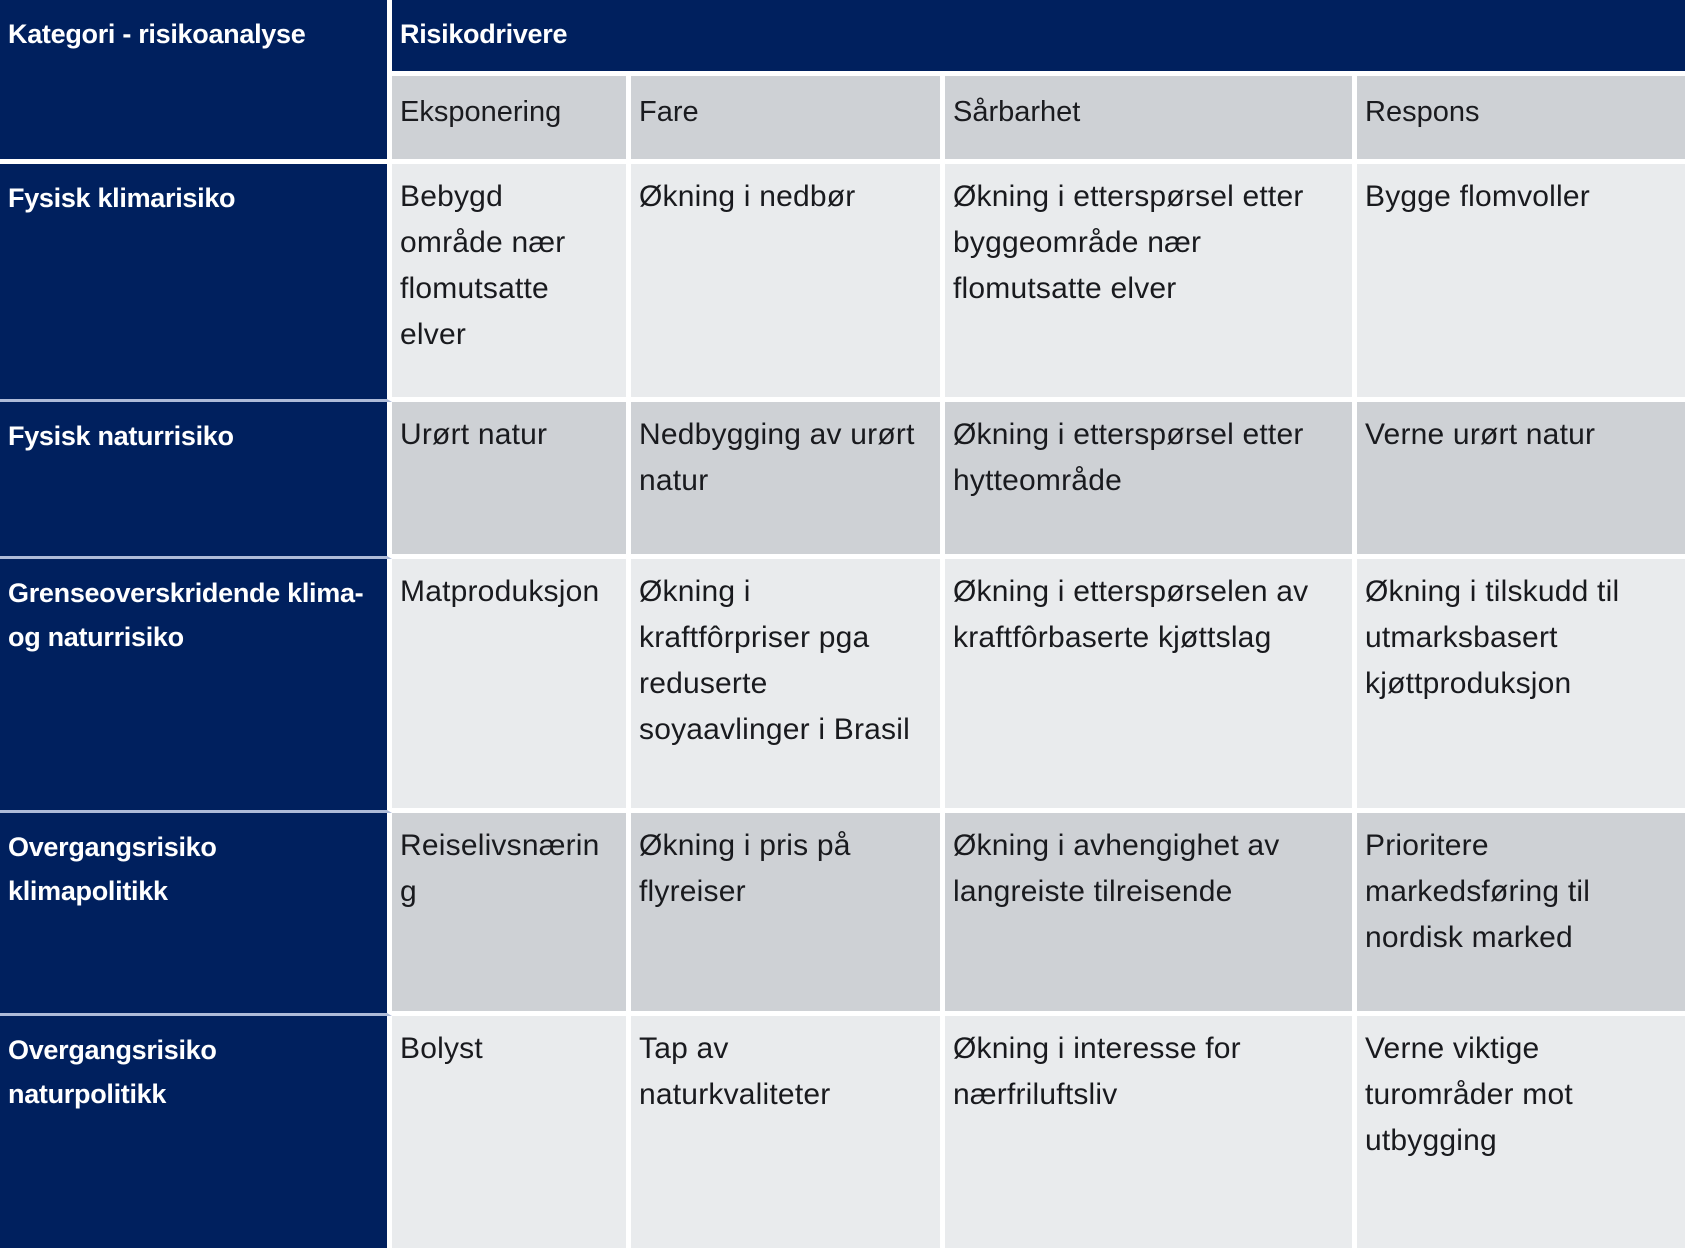 Image resolution: width=1685 pixels, height=1248 pixels. Describe the element at coordinates (1521, 480) in the screenshot. I see `cell-r2-respons: Verne urørt natur` at that location.